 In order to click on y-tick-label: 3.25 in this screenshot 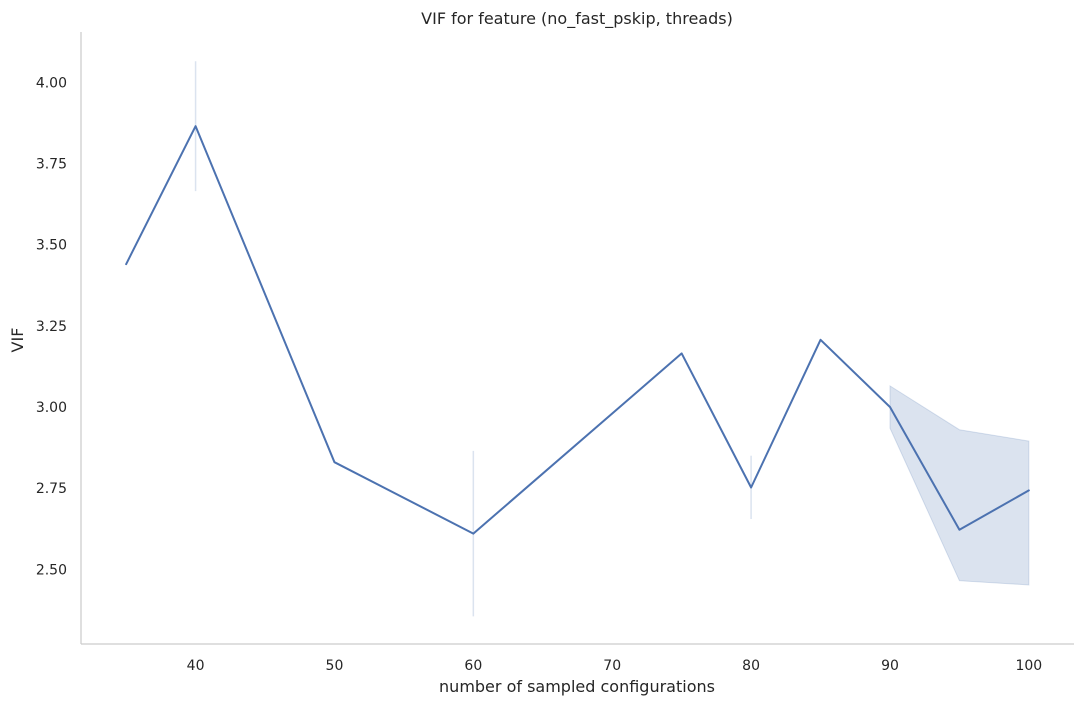, I will do `click(51, 327)`.